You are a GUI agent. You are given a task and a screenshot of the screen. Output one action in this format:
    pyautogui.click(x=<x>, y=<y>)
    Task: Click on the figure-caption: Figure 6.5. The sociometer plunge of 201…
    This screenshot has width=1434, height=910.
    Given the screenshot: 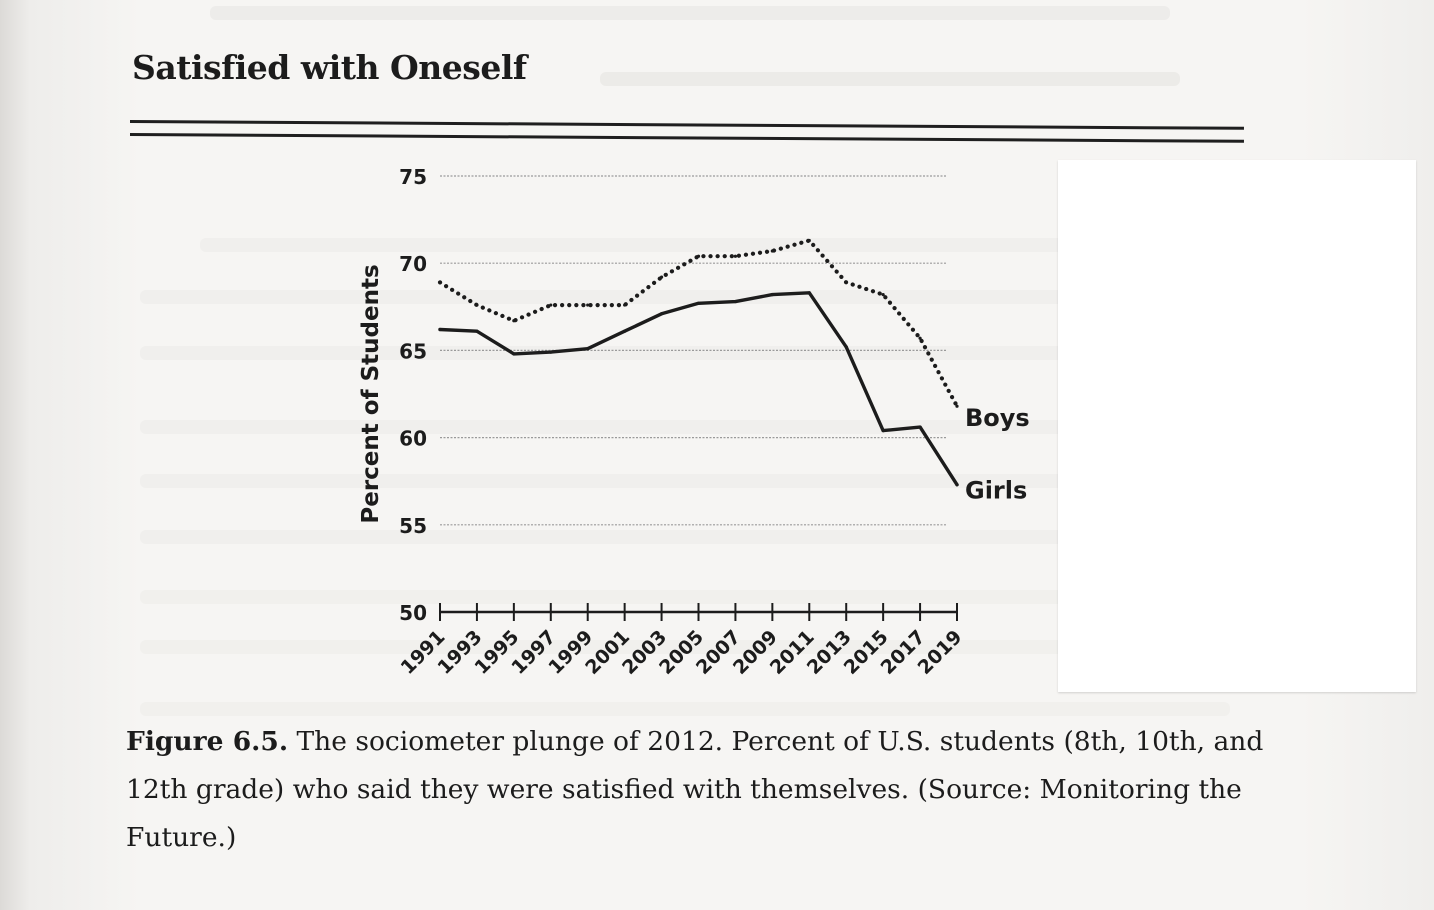 What is the action you would take?
    pyautogui.click(x=706, y=790)
    